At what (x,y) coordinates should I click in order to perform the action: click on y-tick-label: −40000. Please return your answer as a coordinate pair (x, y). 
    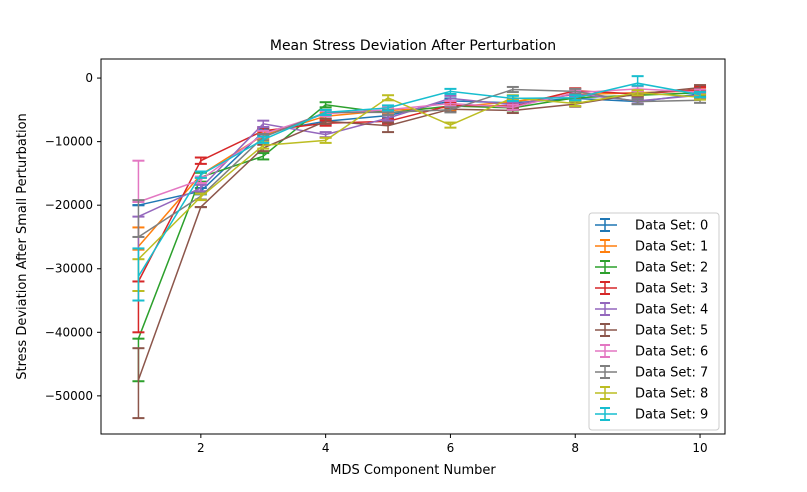
    Looking at the image, I should click on (69, 332).